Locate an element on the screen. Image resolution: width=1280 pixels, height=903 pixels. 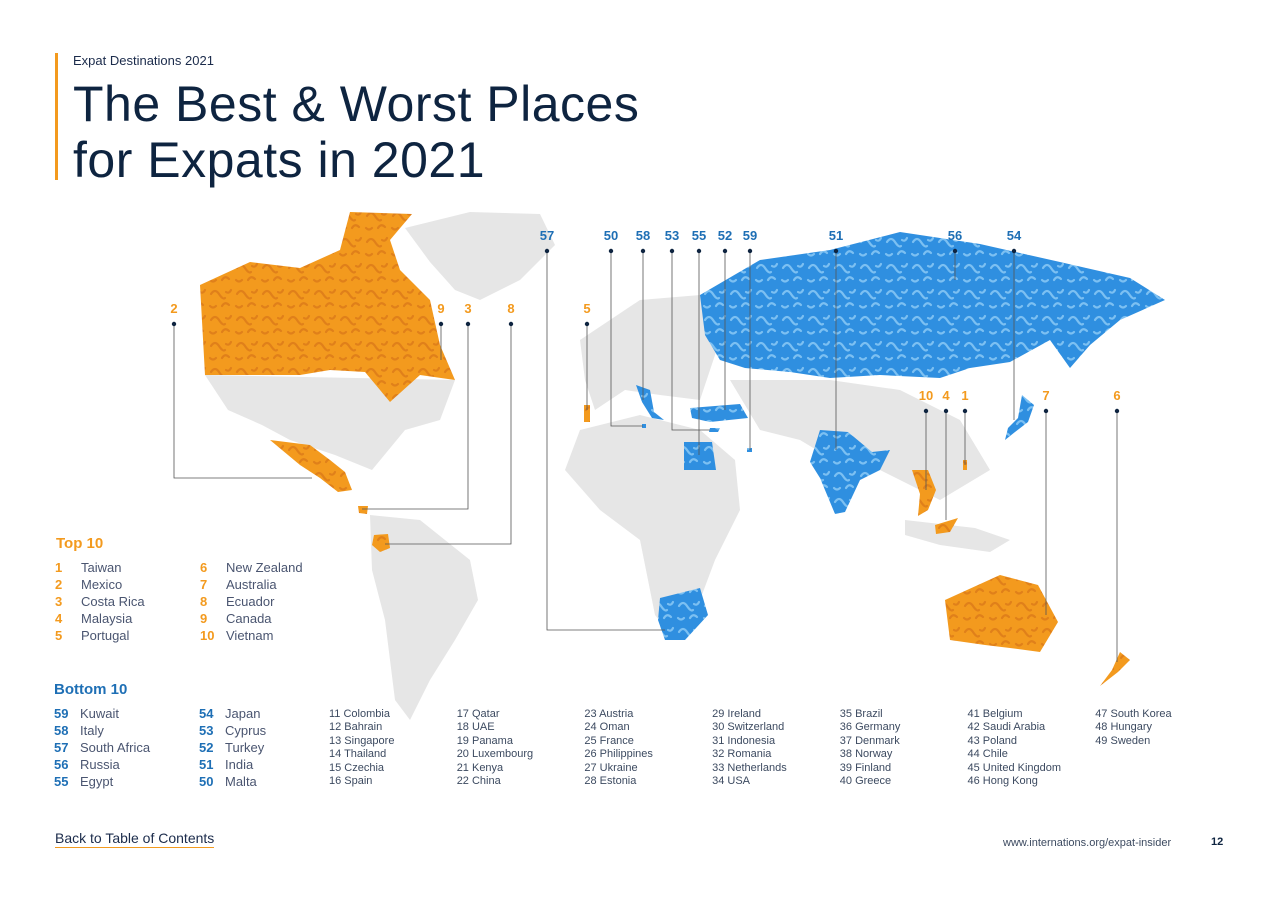
bottom10-rank-item: 53 Cyprus is located at coordinates (232, 731).